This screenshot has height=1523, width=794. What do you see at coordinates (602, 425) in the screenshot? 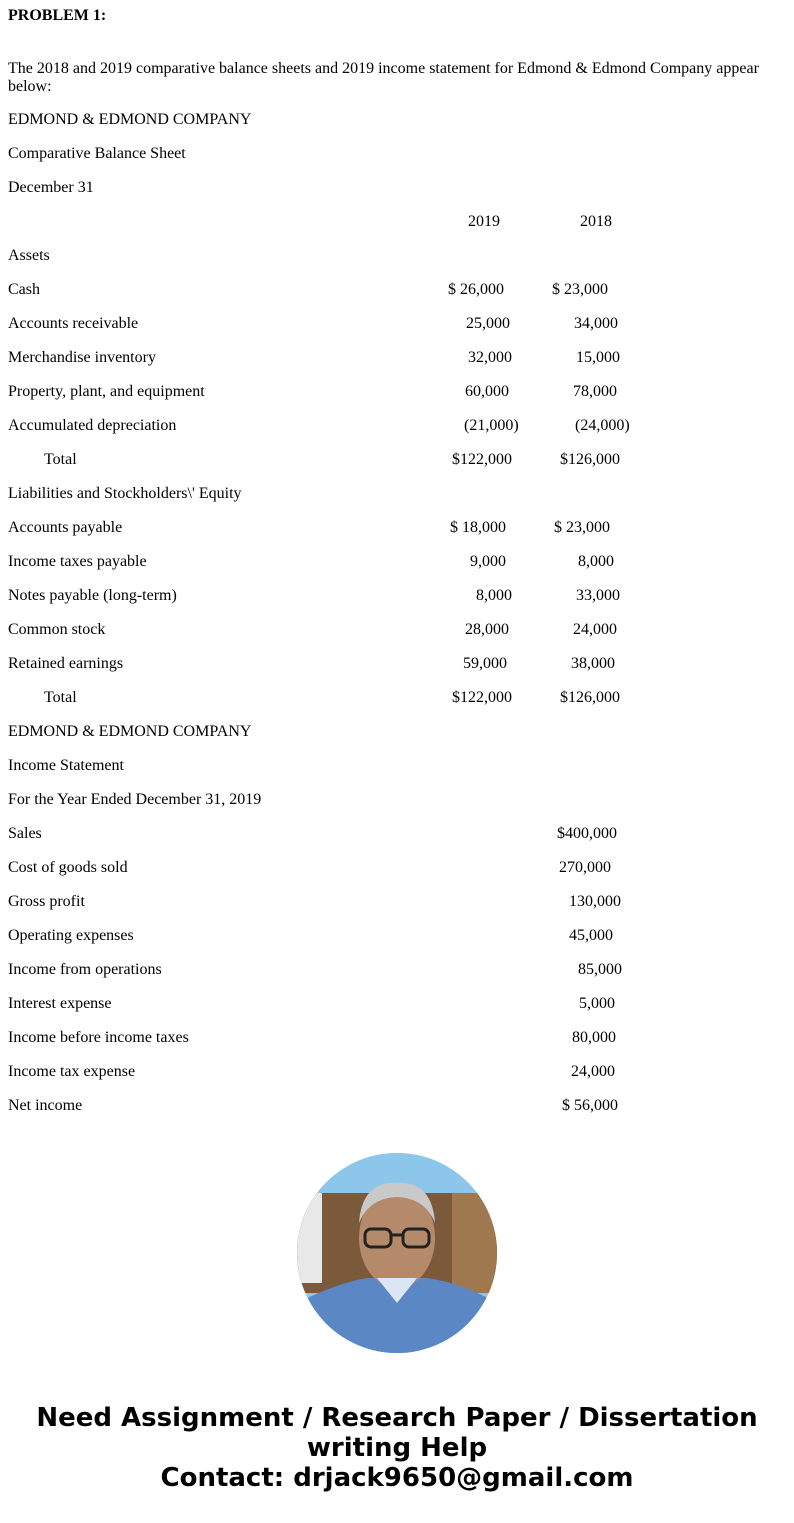
I see `bs-value-2018: (24,000)` at bounding box center [602, 425].